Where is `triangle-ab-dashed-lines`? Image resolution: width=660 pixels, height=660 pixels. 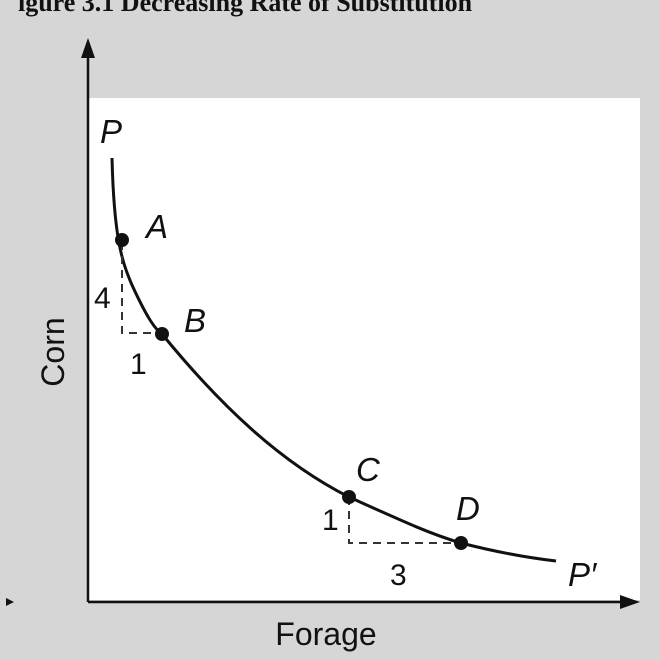 triangle-ab-dashed-lines is located at coordinates (141, 288).